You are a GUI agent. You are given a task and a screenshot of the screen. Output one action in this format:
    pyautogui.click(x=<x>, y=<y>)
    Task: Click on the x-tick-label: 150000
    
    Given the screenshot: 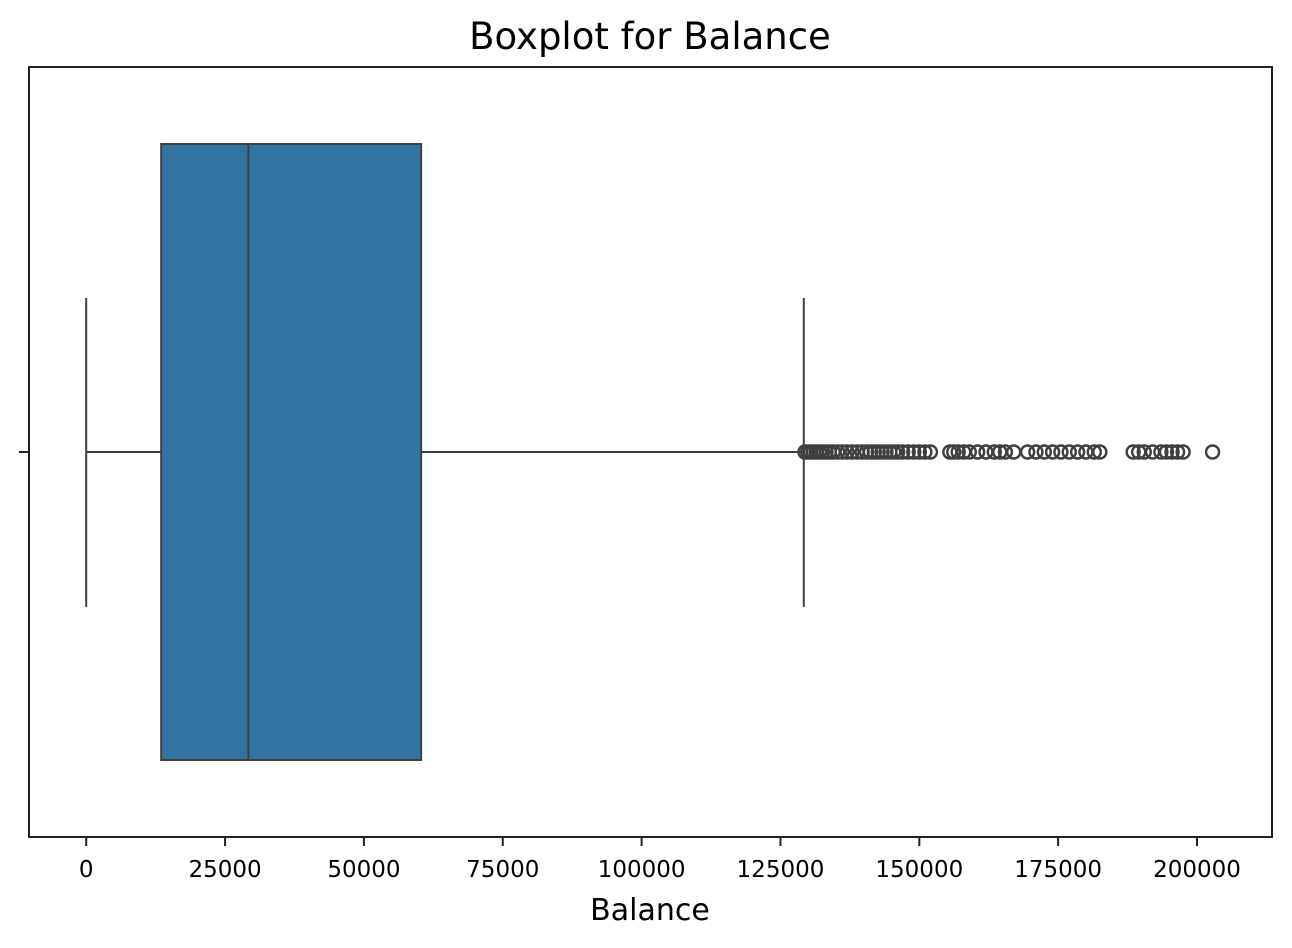 What is the action you would take?
    pyautogui.click(x=919, y=870)
    